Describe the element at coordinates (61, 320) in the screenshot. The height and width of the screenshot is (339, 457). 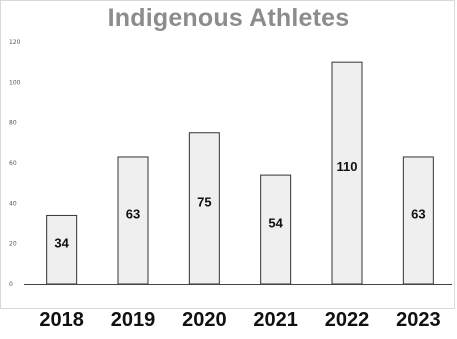
I see `x-tick-label-2018: 2018` at that location.